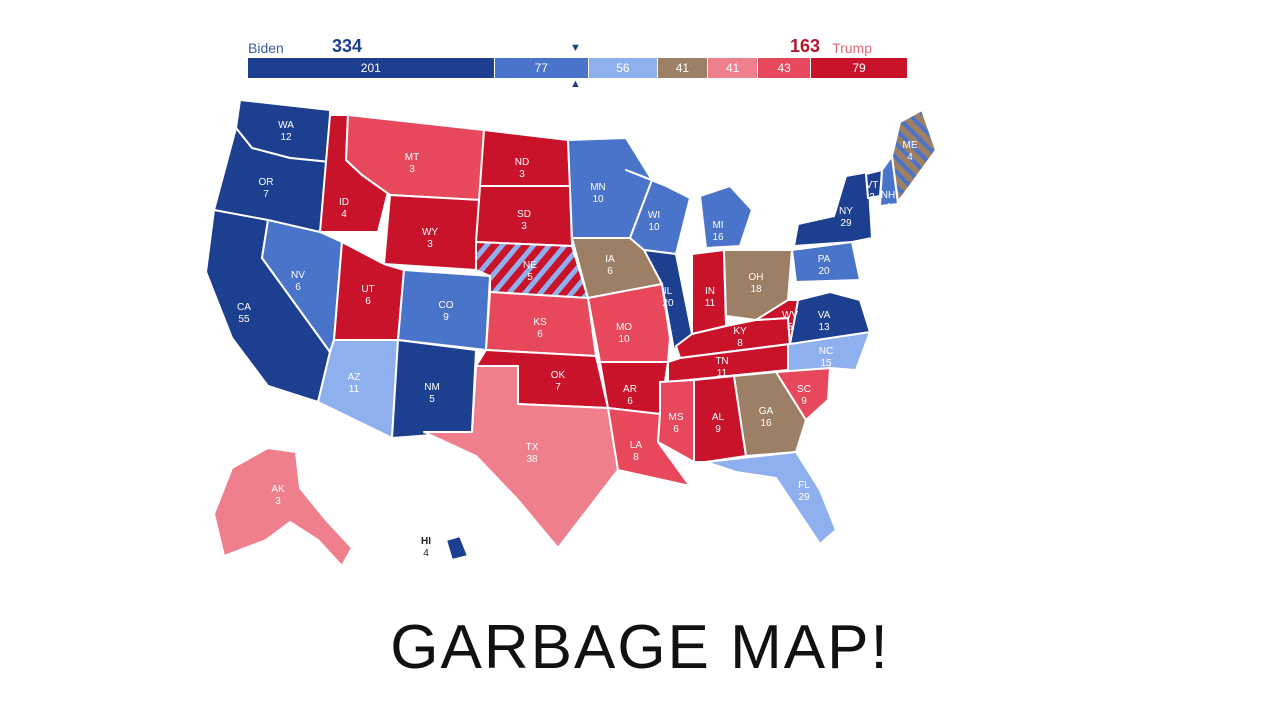 This screenshot has width=1280, height=720. Describe the element at coordinates (598, 199) in the screenshot. I see `state-votes-mn: 10` at that location.